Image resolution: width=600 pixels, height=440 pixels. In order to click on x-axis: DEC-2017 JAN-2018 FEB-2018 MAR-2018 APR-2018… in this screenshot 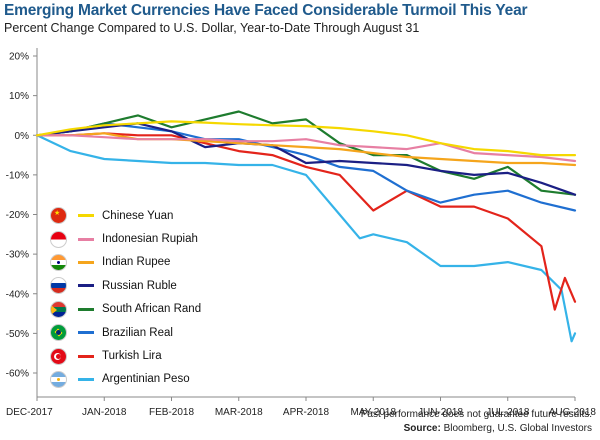, I will do `click(301, 407)`.